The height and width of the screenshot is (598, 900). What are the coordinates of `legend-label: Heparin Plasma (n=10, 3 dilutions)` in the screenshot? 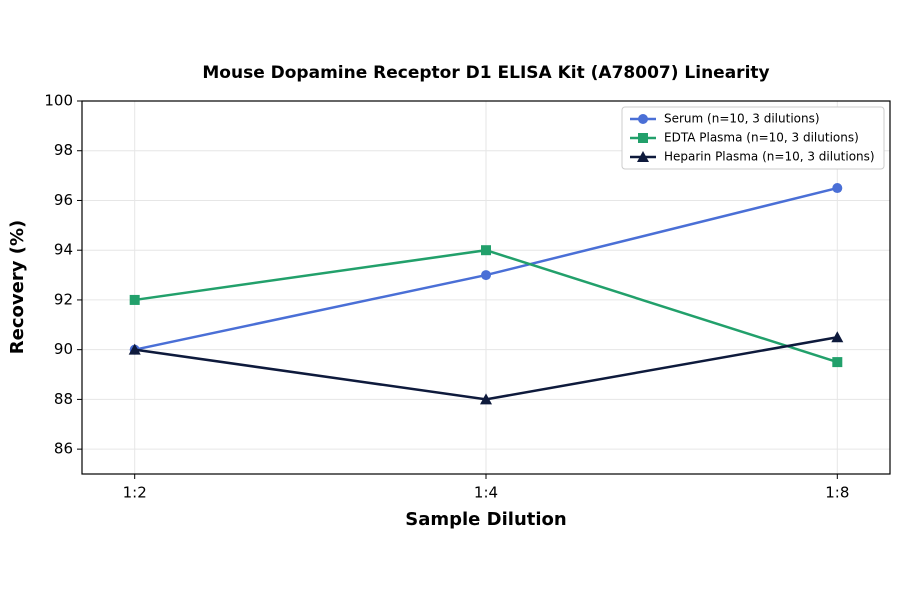 It's located at (769, 157).